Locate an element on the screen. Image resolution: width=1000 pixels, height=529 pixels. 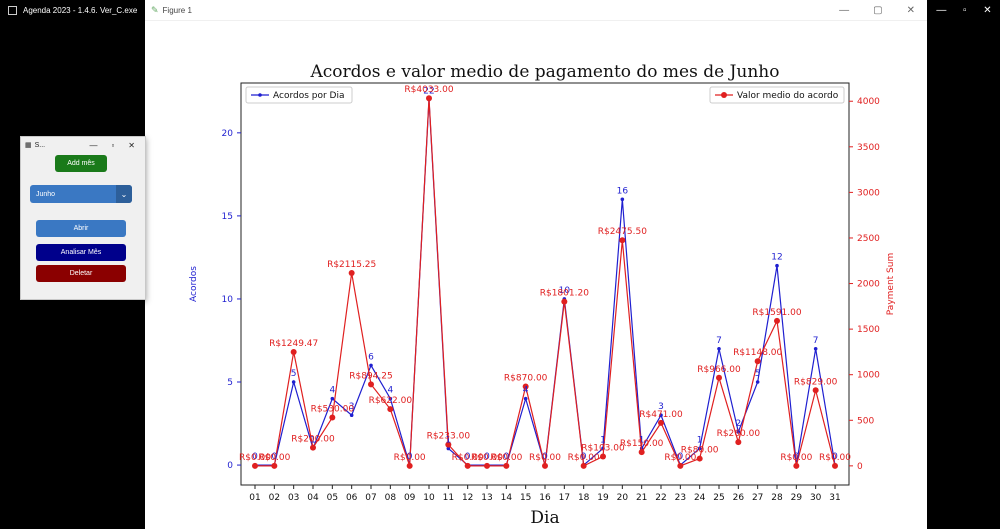
x-tick-label: 24 is located at coordinates (700, 498).